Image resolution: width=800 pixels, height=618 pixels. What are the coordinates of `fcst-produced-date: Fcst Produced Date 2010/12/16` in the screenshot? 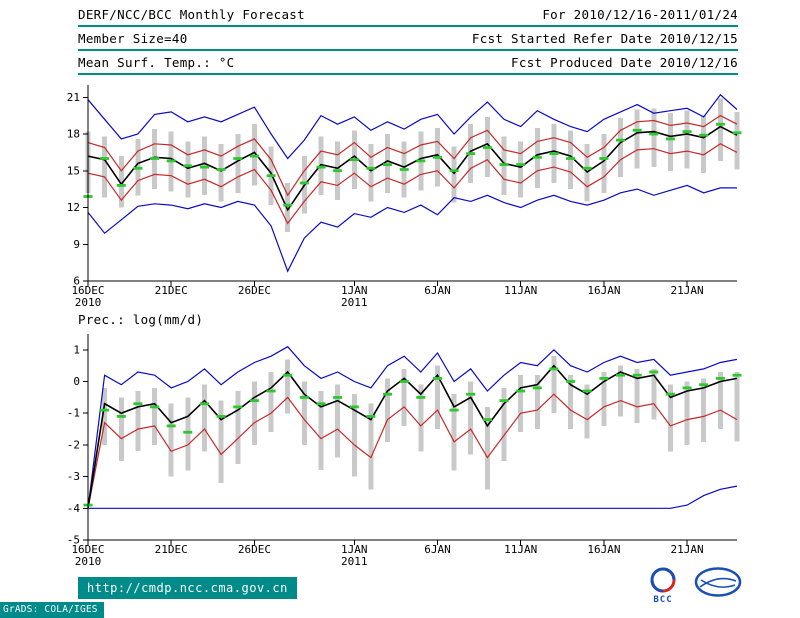 It's located at (624, 62).